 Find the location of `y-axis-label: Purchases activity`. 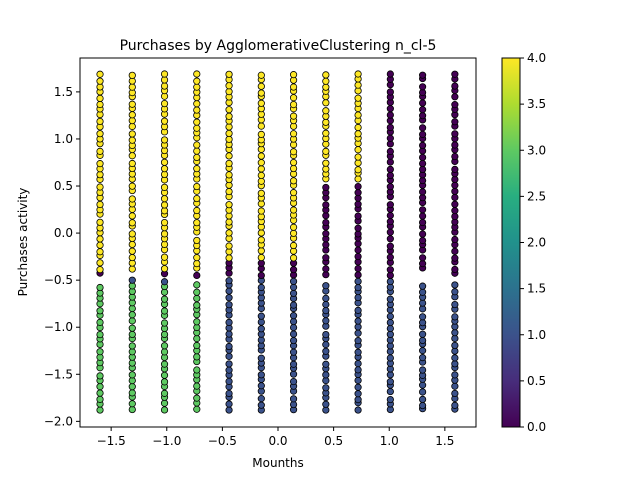

y-axis-label: Purchases activity is located at coordinates (23, 242).